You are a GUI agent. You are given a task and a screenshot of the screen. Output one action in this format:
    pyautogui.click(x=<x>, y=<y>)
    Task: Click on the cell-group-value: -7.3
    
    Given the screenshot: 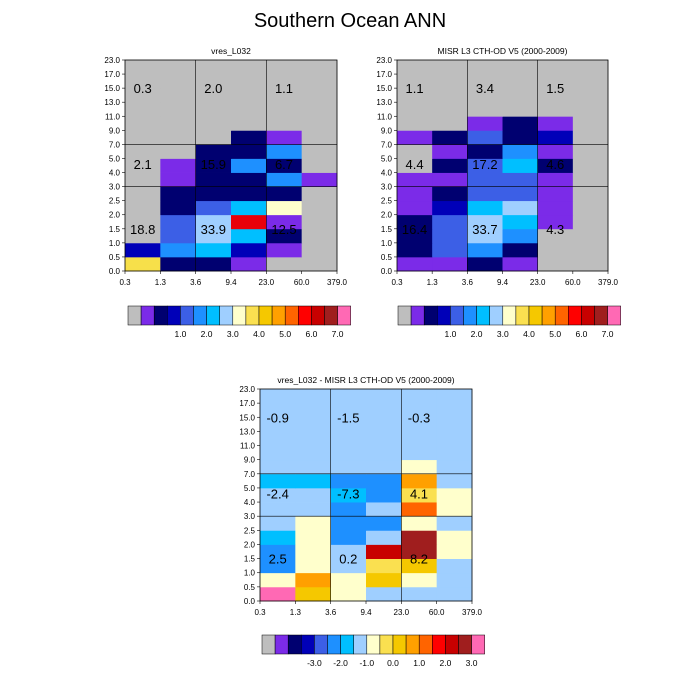 What is the action you would take?
    pyautogui.click(x=348, y=494)
    